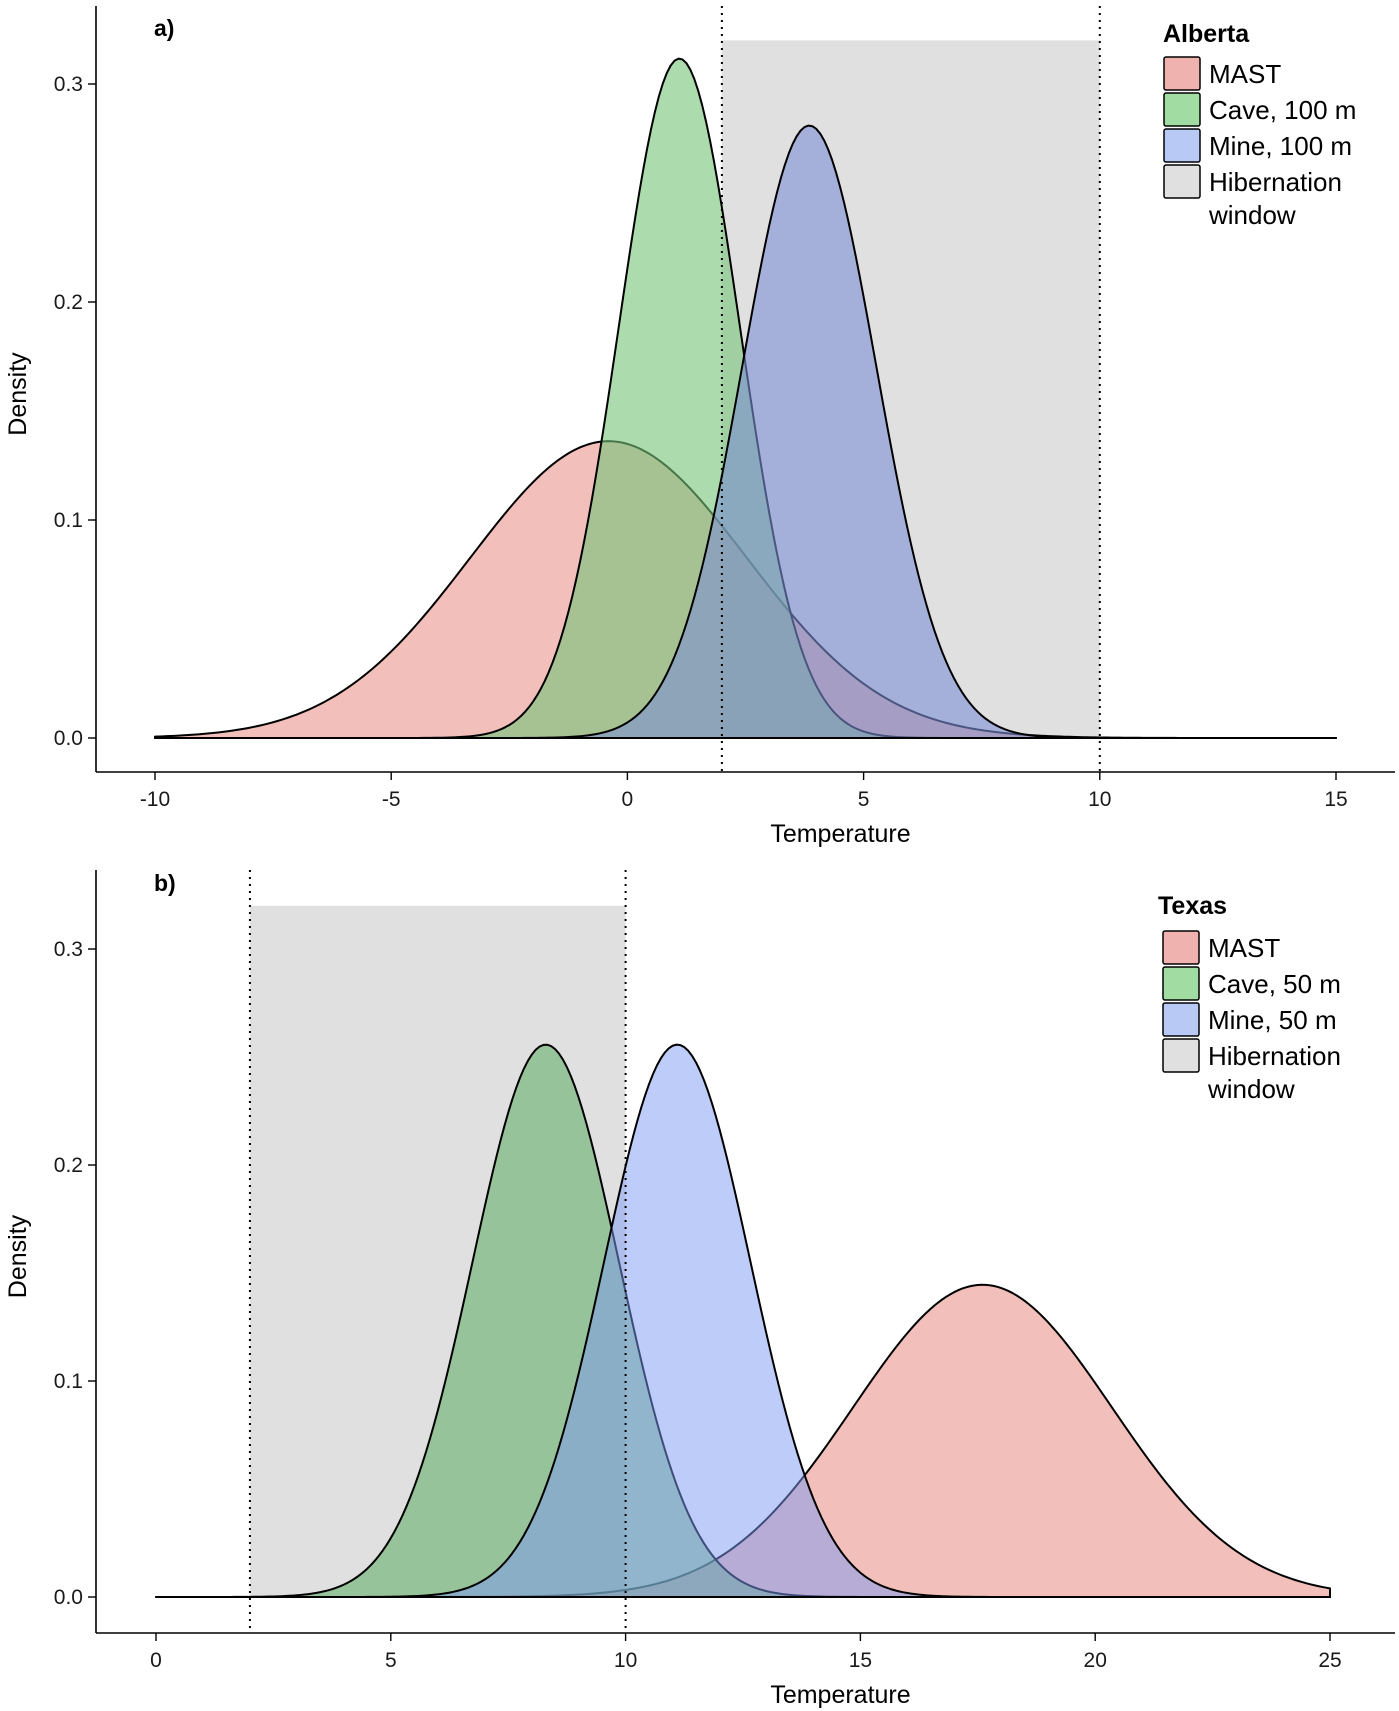 This screenshot has width=1399, height=1711. Describe the element at coordinates (1280, 146) in the screenshot. I see `legend-label-3: Mine, 100 m` at that location.